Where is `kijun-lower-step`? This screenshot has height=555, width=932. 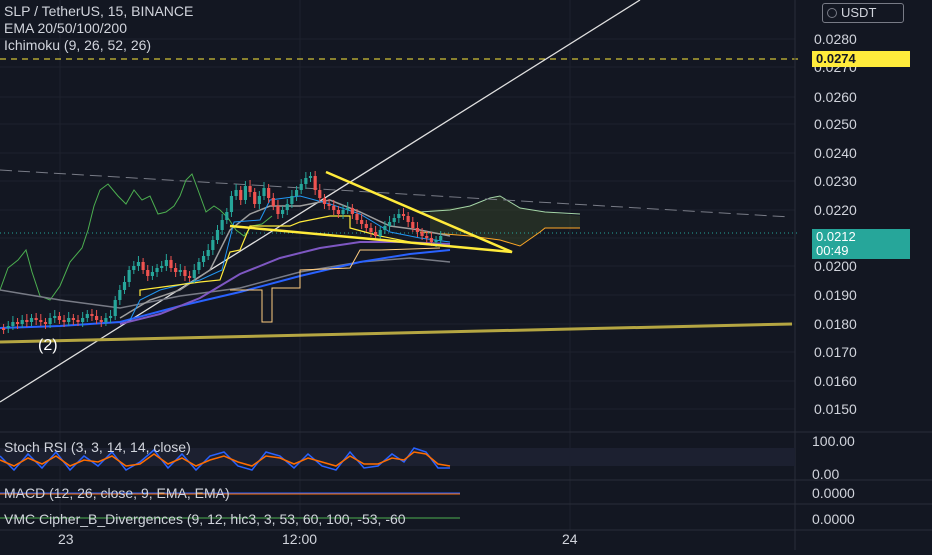
kijun-lower-step is located at coordinates (335, 285).